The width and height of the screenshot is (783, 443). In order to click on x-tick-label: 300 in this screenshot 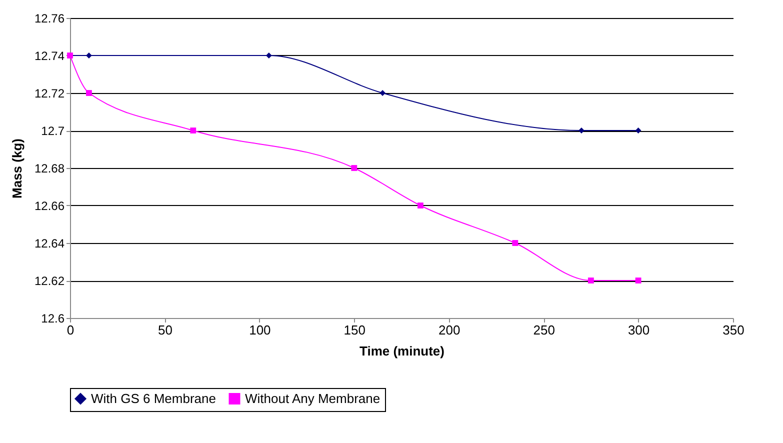, I will do `click(639, 330)`.